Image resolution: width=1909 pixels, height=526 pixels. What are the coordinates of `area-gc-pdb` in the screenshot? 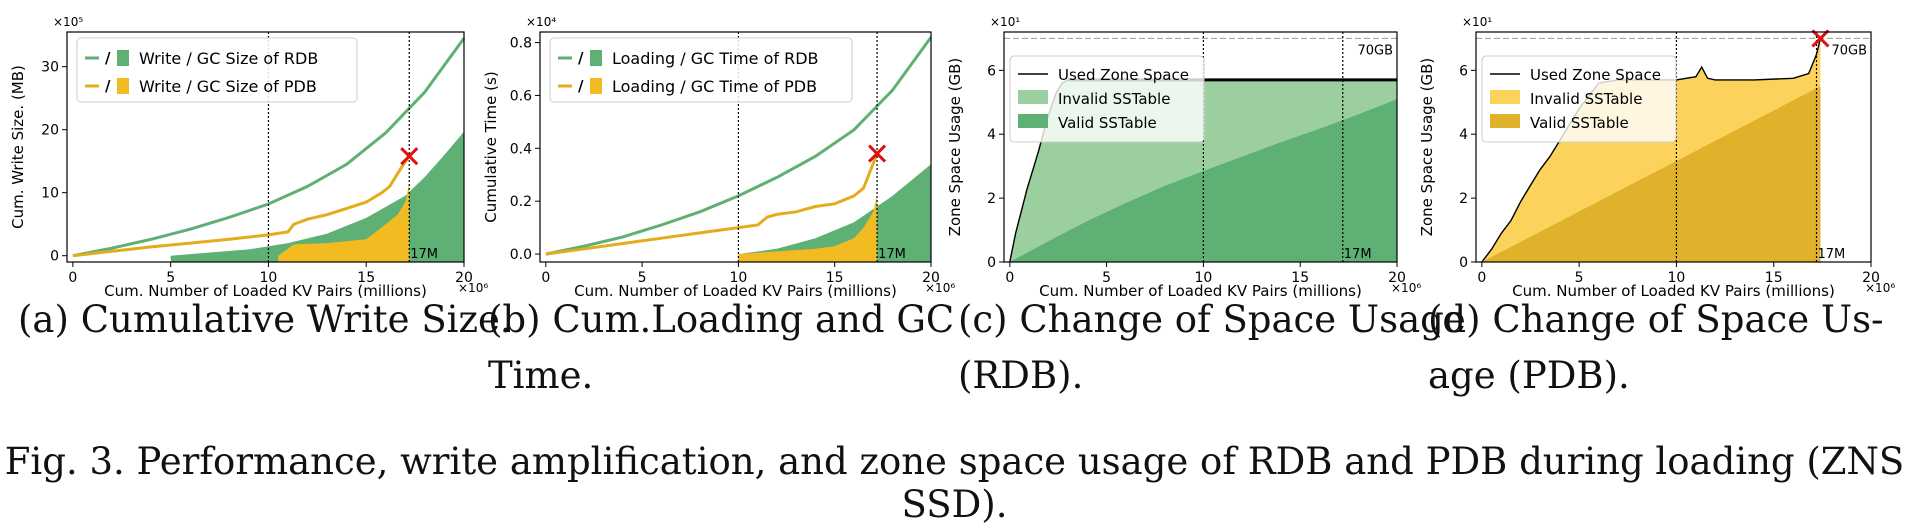 It's located at (344, 222).